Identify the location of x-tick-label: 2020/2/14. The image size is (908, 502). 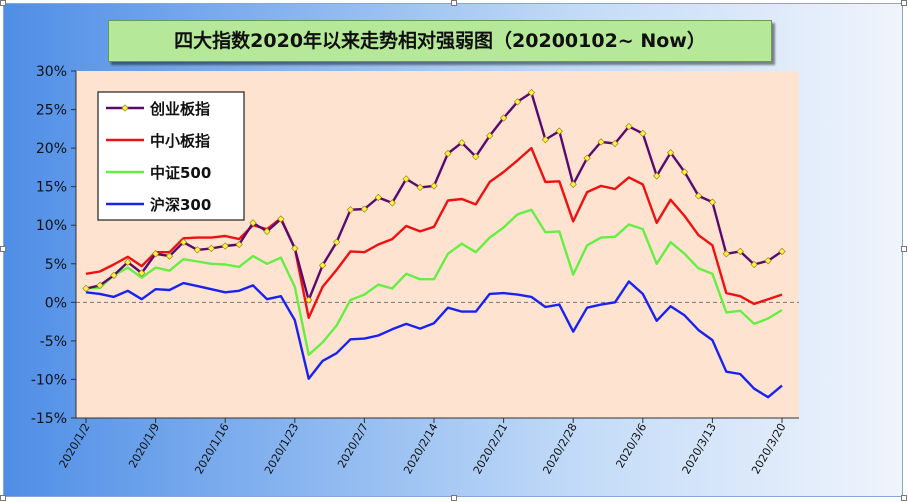
(420, 448).